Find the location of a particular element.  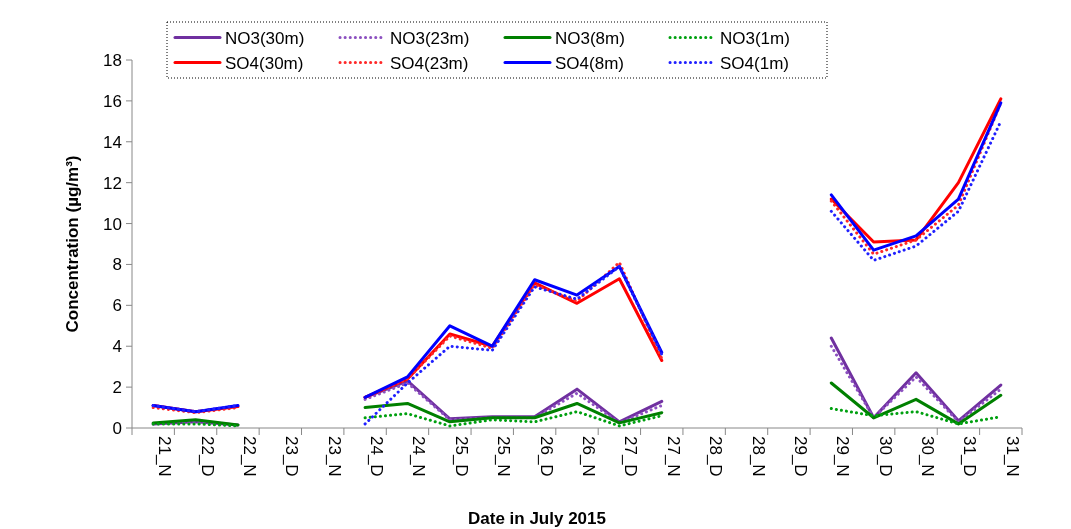

y-tick-label: 10 is located at coordinates (112, 224).